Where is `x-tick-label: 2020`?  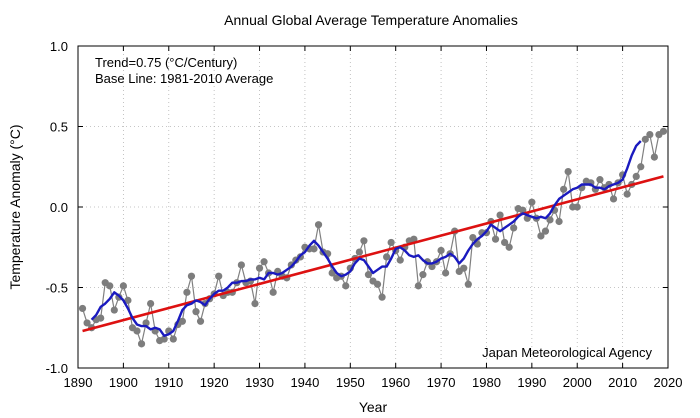 x-tick-label: 2020 is located at coordinates (668, 382).